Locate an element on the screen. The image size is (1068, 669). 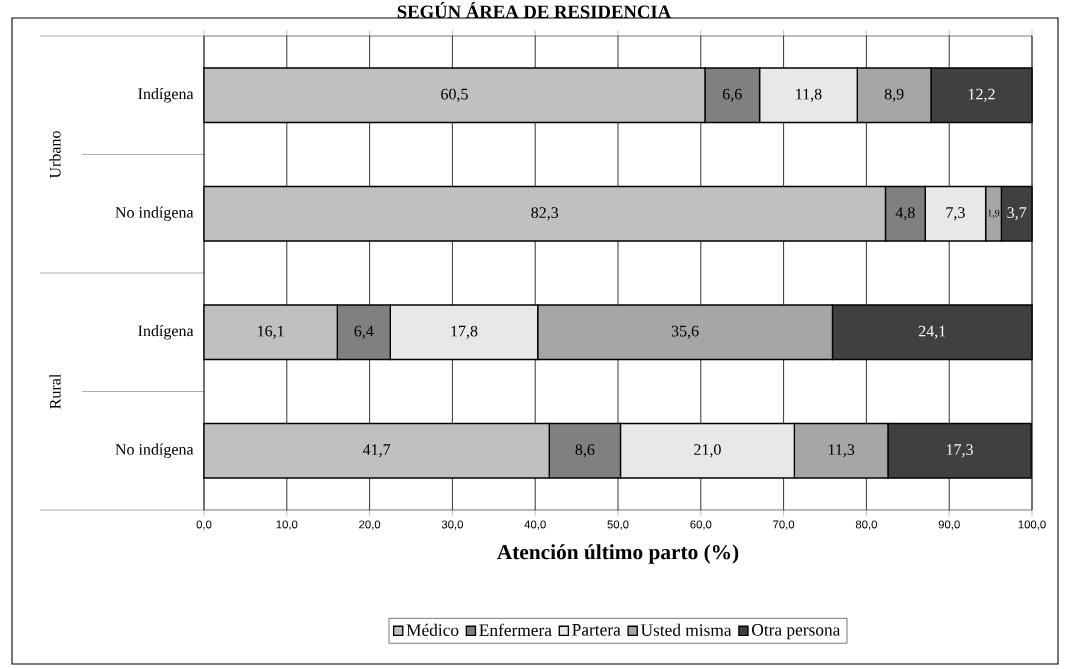
legend-label: Otra persona is located at coordinates (796, 632).